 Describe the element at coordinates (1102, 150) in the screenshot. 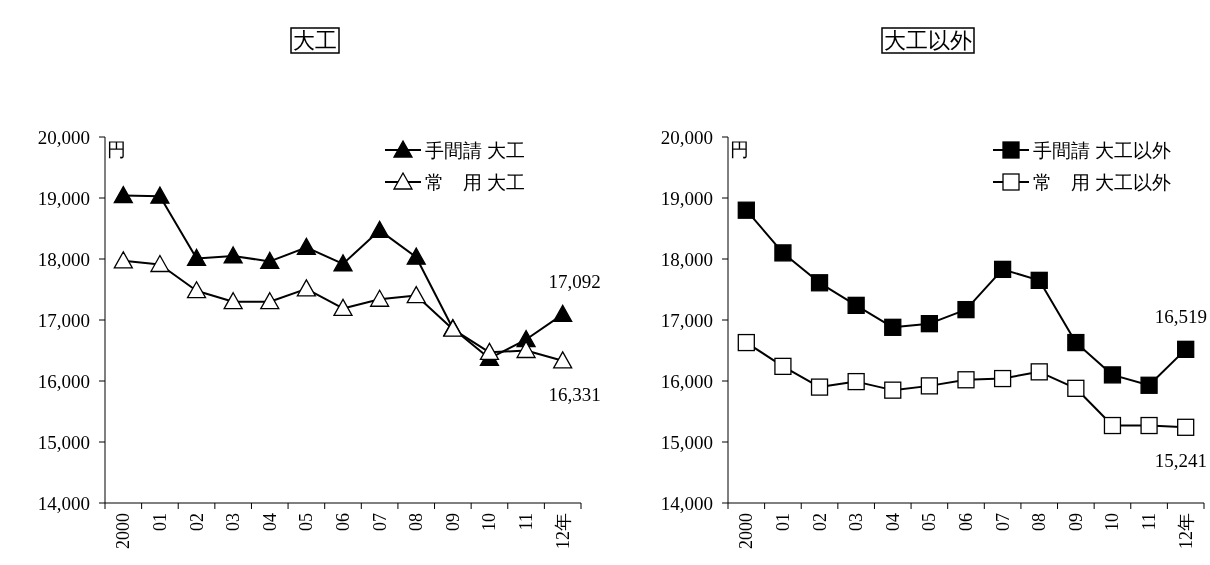

I see `legend-label: 手間請 大工以外` at that location.